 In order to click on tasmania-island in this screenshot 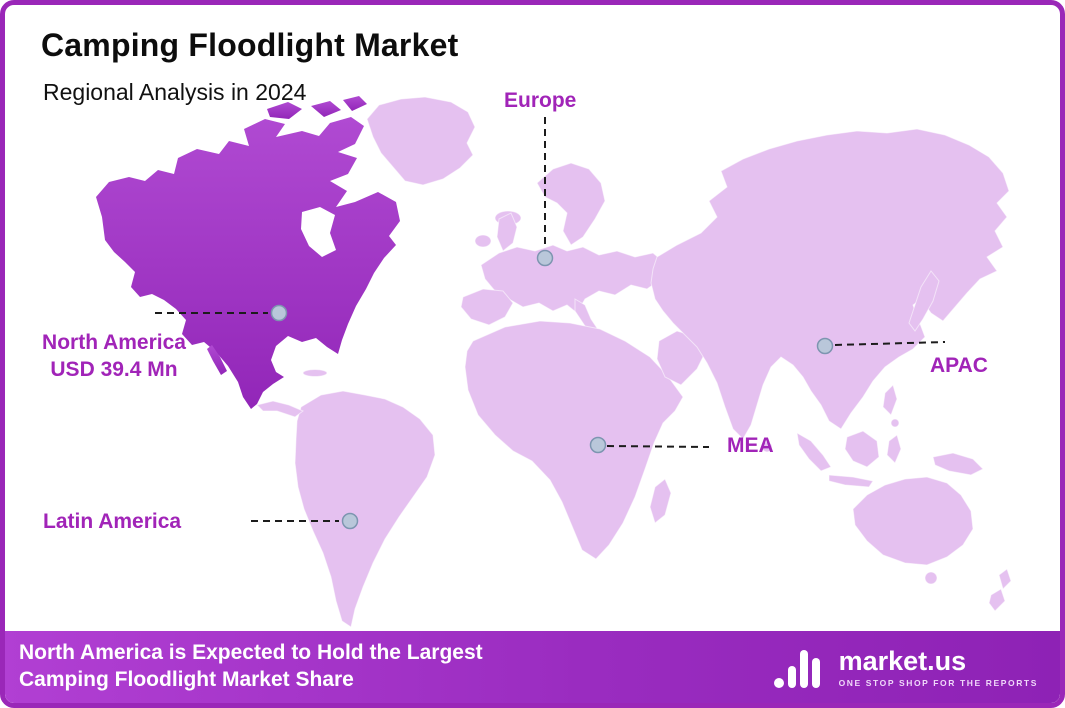, I will do `click(931, 578)`.